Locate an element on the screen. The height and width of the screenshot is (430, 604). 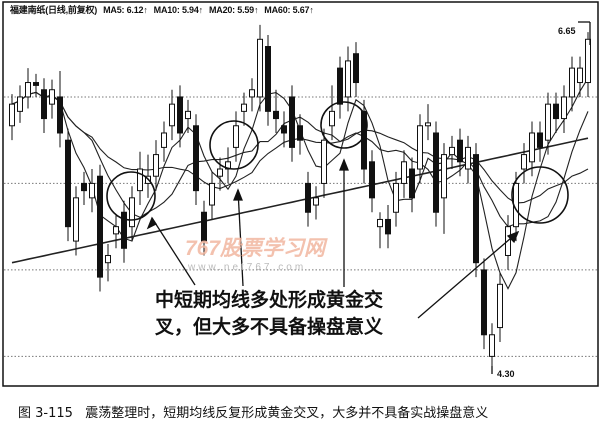
high-price-label: 6.65 is located at coordinates (567, 31).